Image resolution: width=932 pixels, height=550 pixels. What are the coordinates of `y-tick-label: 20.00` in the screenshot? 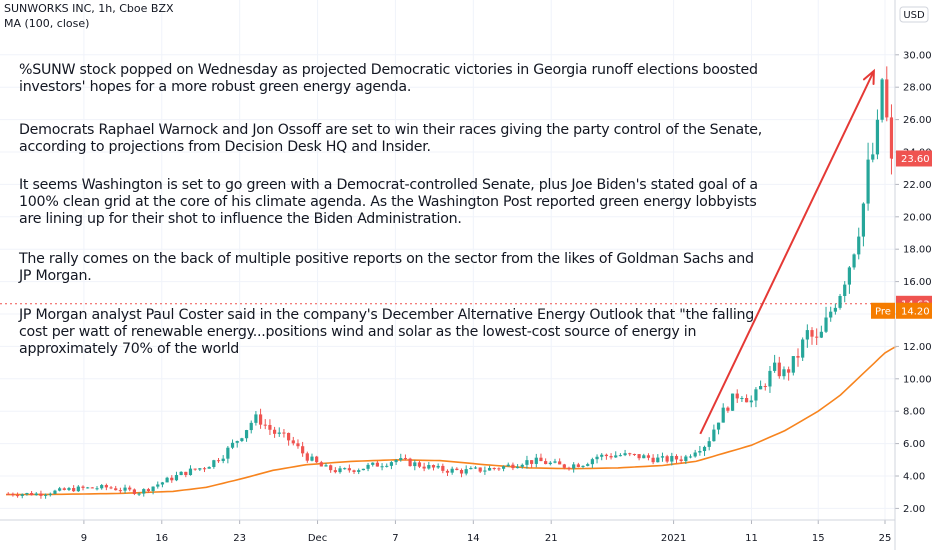 It's located at (917, 217).